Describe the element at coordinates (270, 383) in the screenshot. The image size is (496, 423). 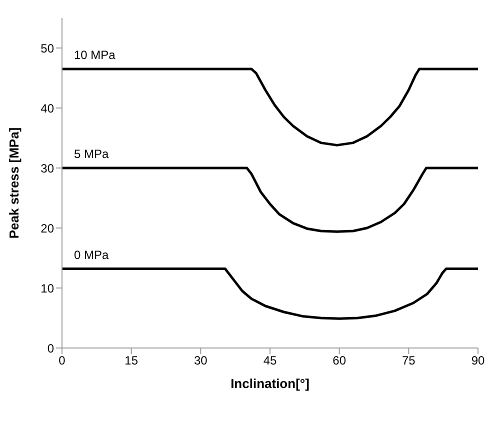
I see `x-axis-title: Inclination[°]` at that location.